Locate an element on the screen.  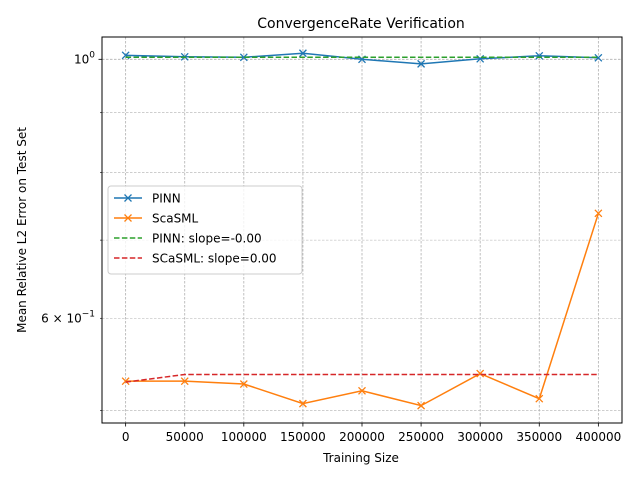
y-tick-label: 100 is located at coordinates (84, 58).